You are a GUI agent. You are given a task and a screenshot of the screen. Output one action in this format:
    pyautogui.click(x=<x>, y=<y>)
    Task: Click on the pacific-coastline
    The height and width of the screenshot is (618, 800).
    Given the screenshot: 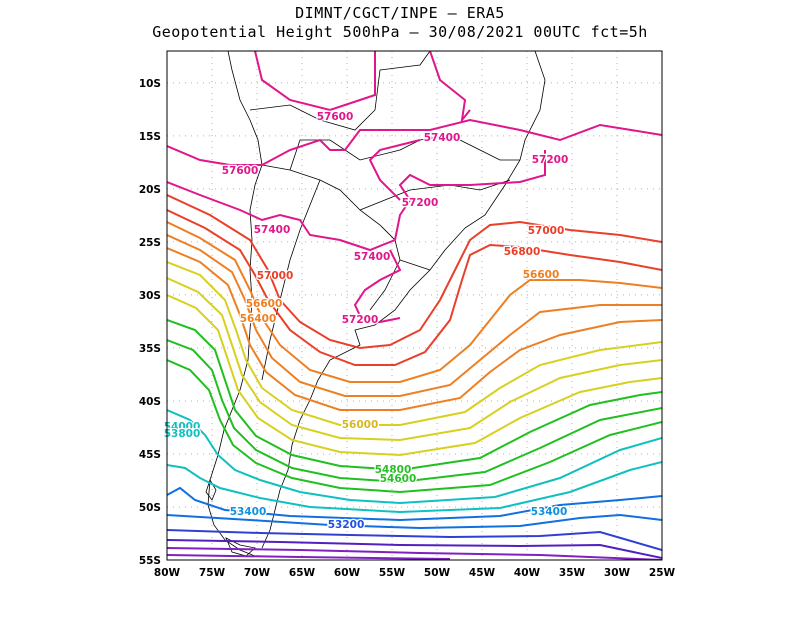 What is the action you would take?
    pyautogui.click(x=235, y=304)
    